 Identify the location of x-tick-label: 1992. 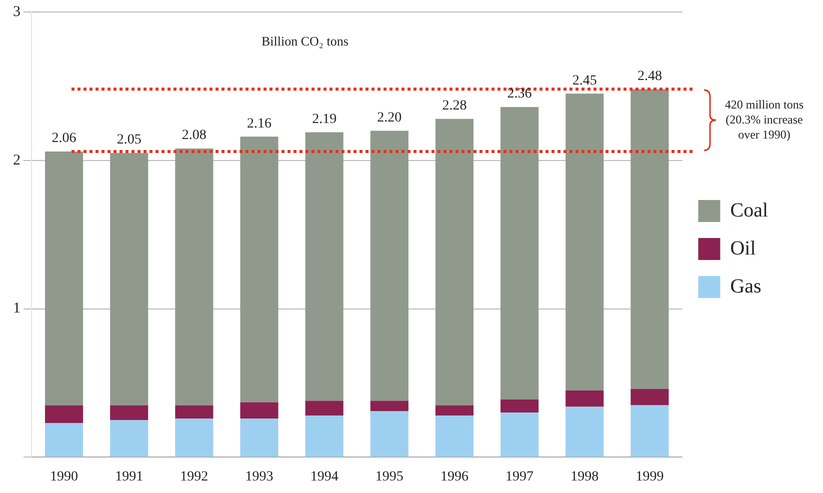
(194, 476).